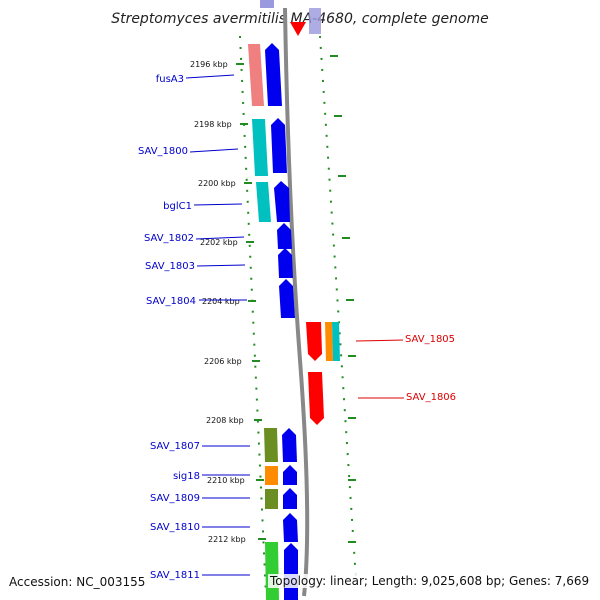 The height and width of the screenshot is (600, 600). Describe the element at coordinates (273, 74) in the screenshot. I see `gene-fusA3-arrow` at that location.